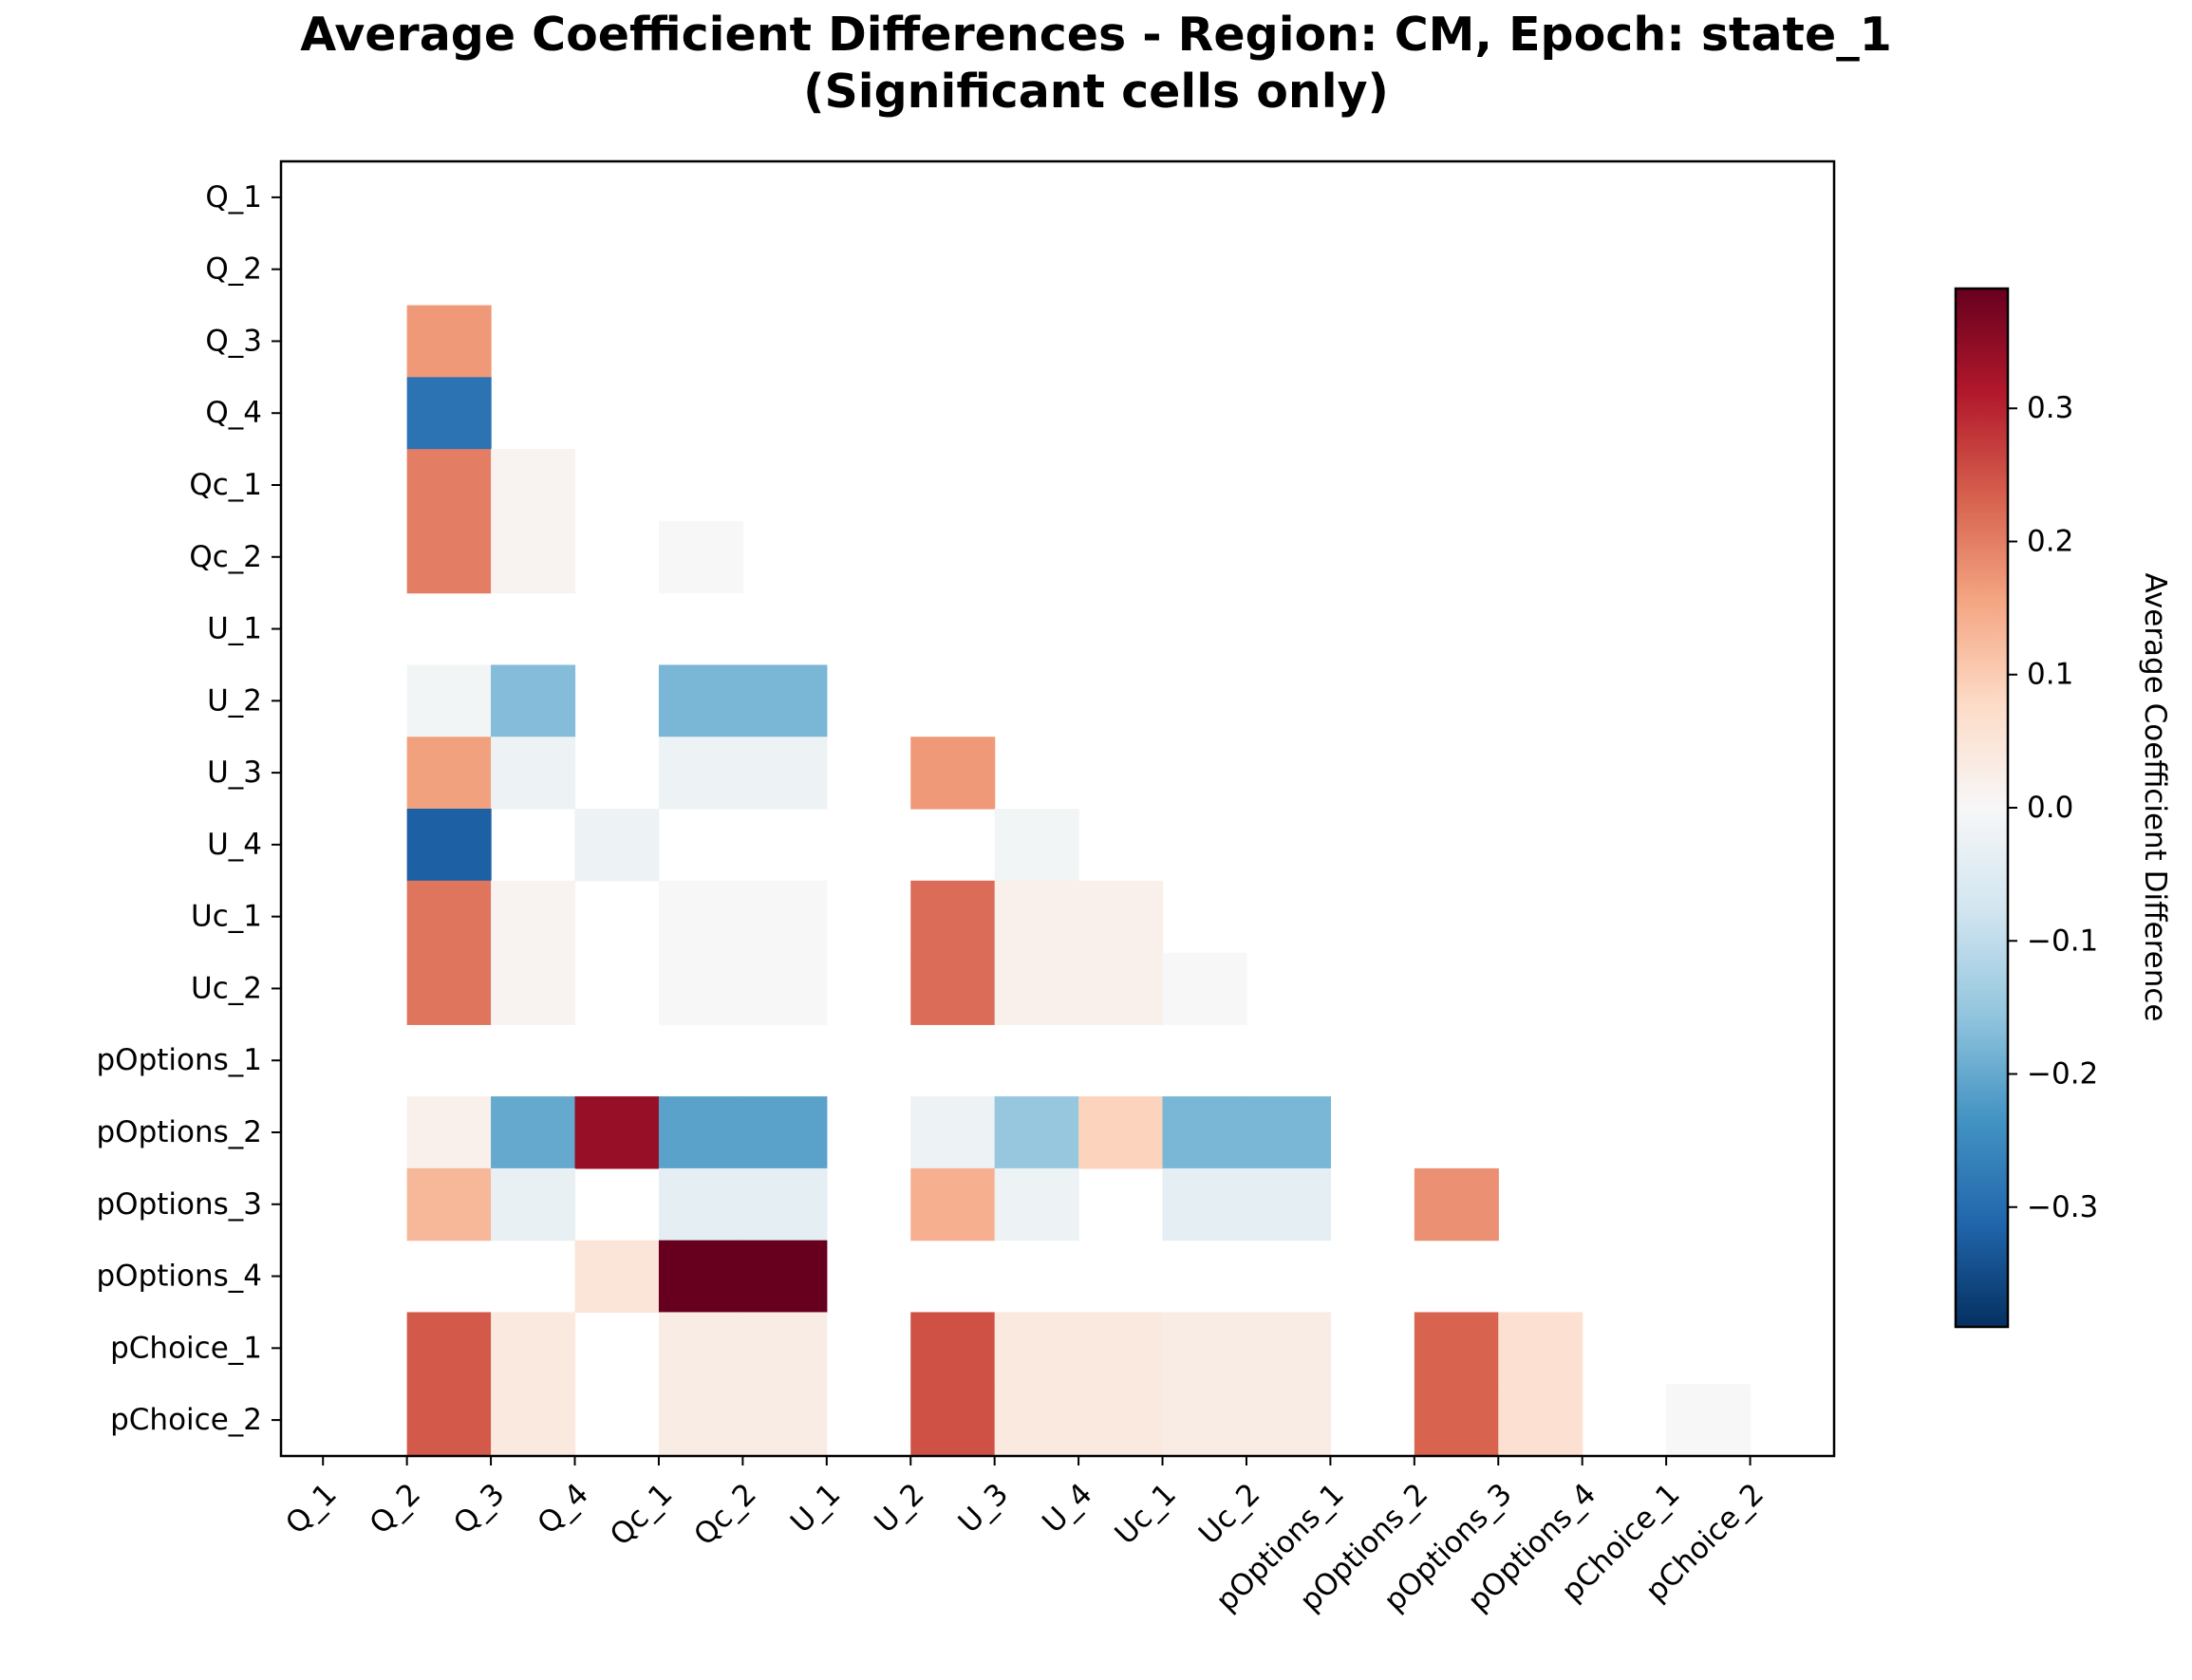 Image resolution: width=2192 pixels, height=1680 pixels. I want to click on y-tick-label: Qc_2, so click(225, 557).